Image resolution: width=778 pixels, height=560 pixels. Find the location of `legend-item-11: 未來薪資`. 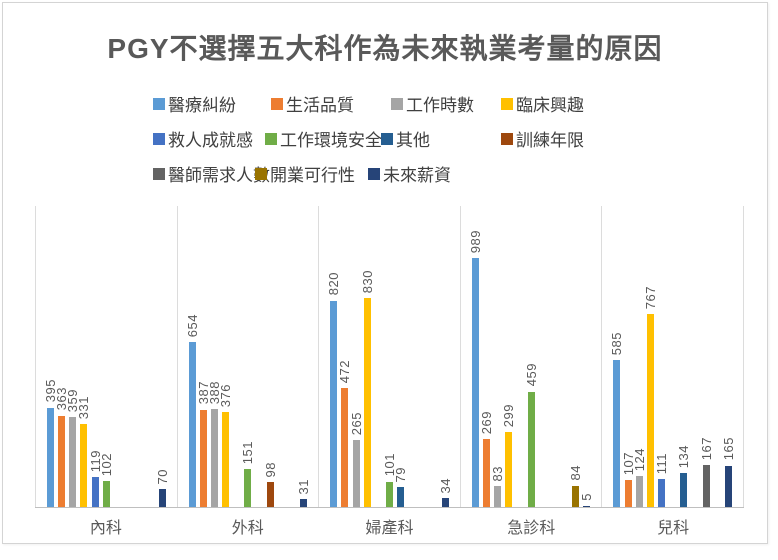

legend-item-11: 未來薪資 is located at coordinates (409, 173).